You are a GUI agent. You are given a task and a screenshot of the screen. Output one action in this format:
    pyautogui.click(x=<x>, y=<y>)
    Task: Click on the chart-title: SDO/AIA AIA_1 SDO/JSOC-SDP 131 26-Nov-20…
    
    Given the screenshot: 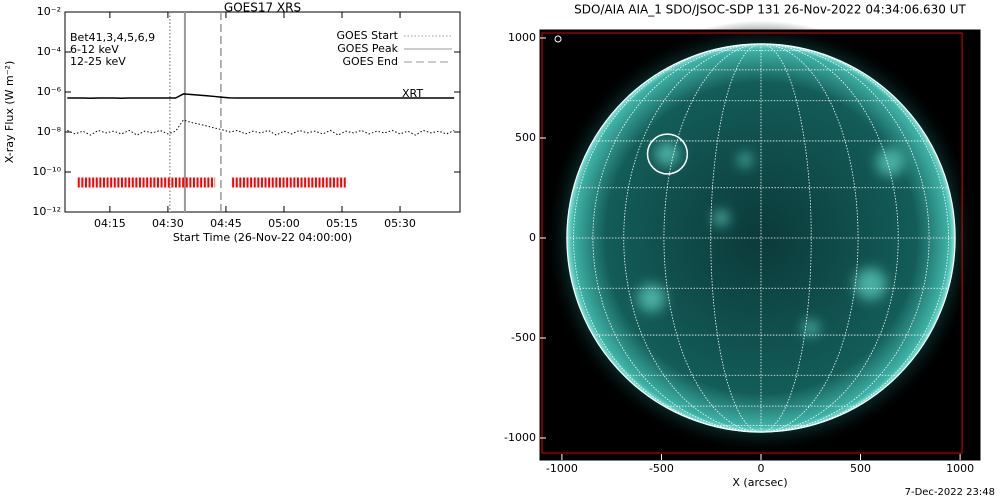 What is the action you would take?
    pyautogui.click(x=770, y=10)
    